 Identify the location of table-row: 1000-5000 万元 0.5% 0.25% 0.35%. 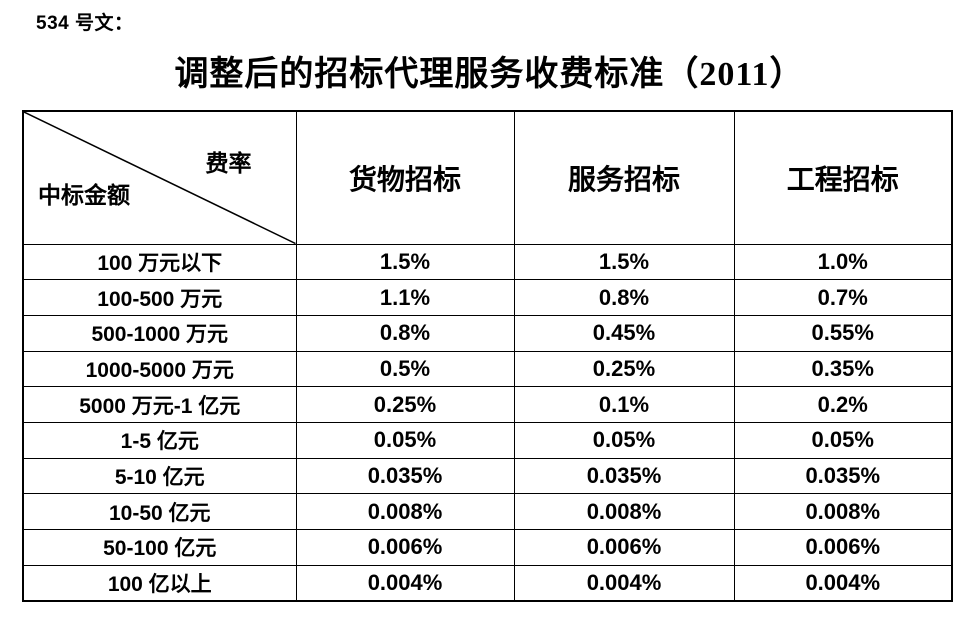
(487, 369).